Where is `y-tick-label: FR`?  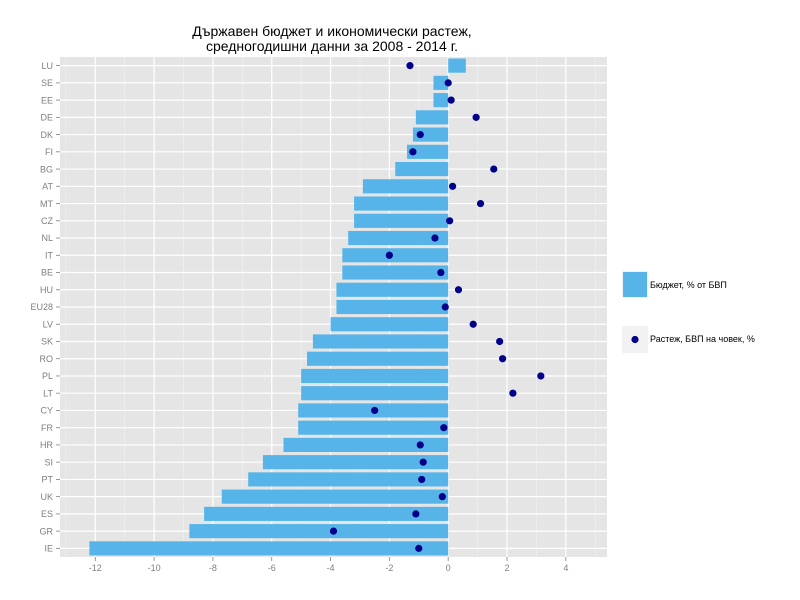
y-tick-label: FR is located at coordinates (47, 428).